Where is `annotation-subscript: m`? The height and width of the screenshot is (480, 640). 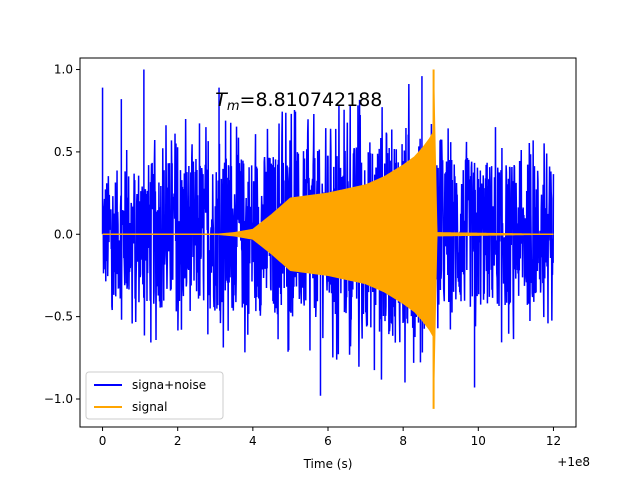
annotation-subscript: m is located at coordinates (233, 106).